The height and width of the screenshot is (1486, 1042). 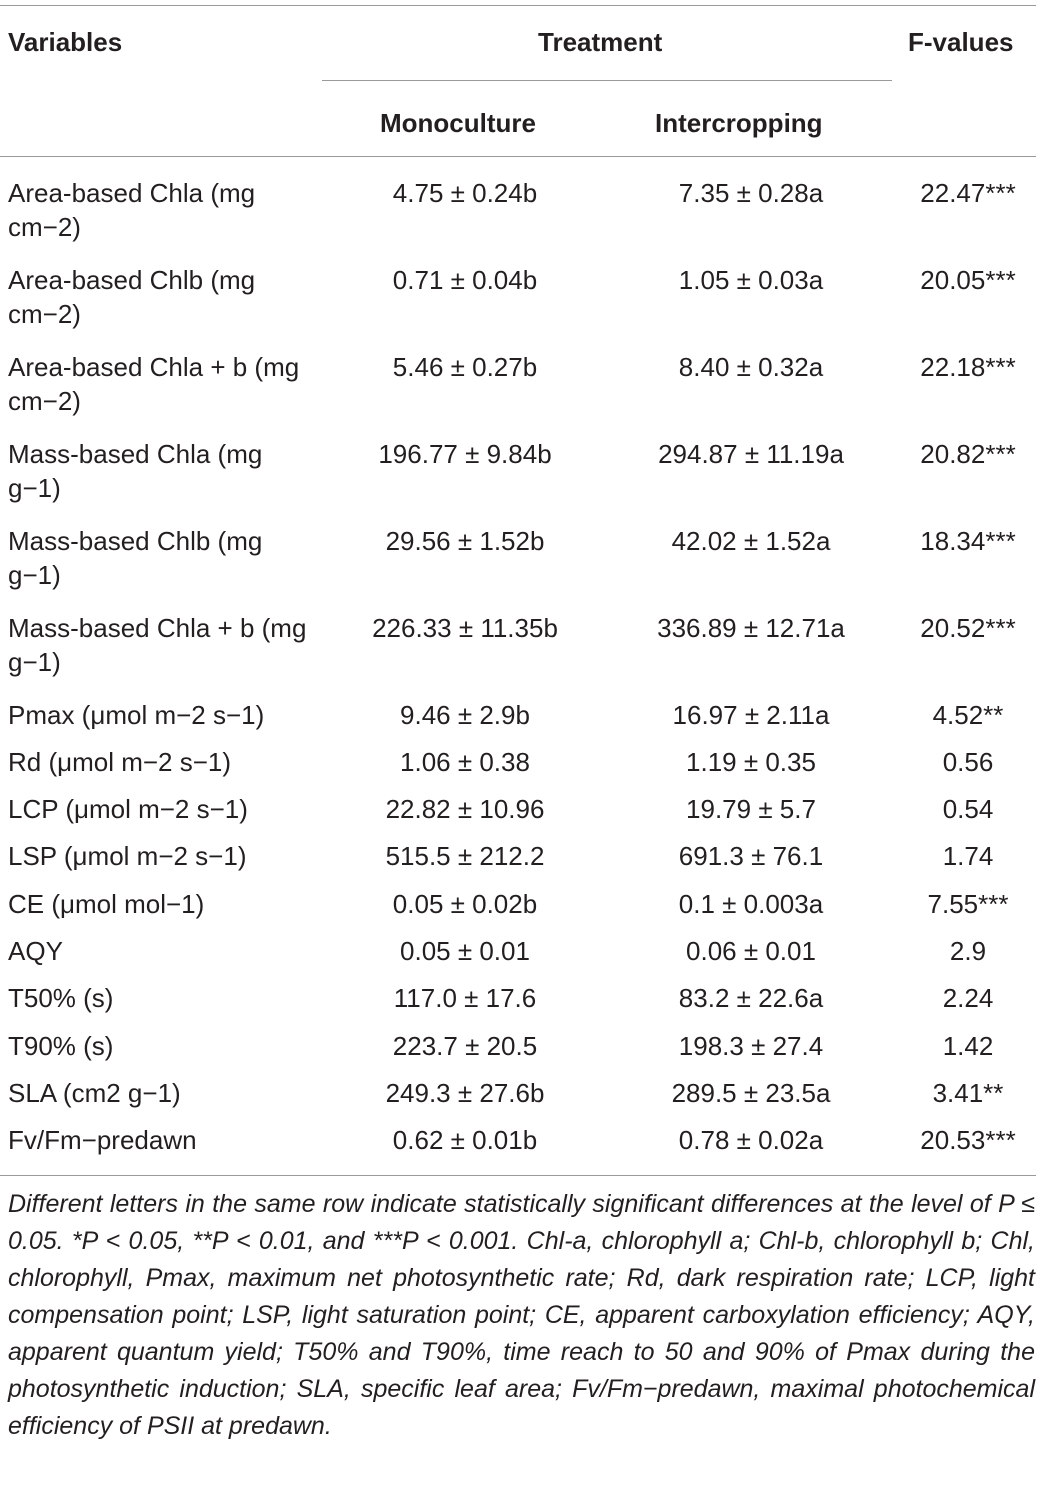 What do you see at coordinates (751, 1140) in the screenshot?
I see `intercropping-cell: 0.78 ± 0.02a` at bounding box center [751, 1140].